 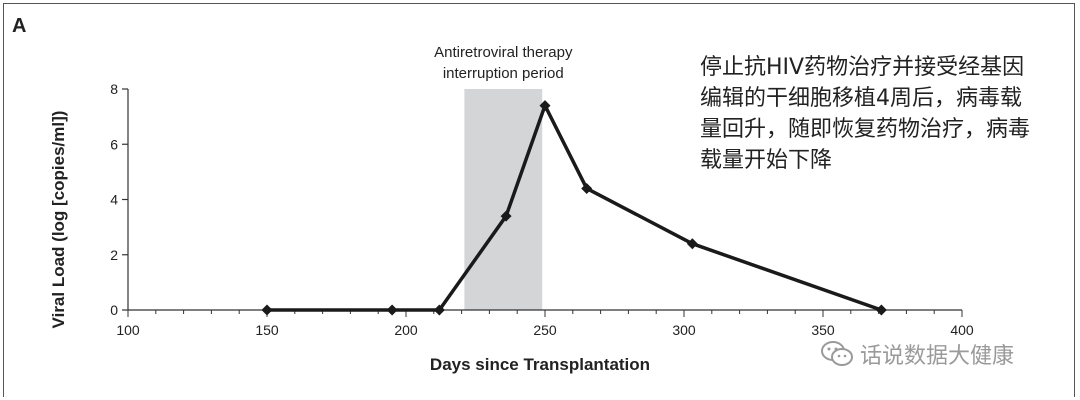 I want to click on watermark: 话说数据大健康, so click(x=917, y=354).